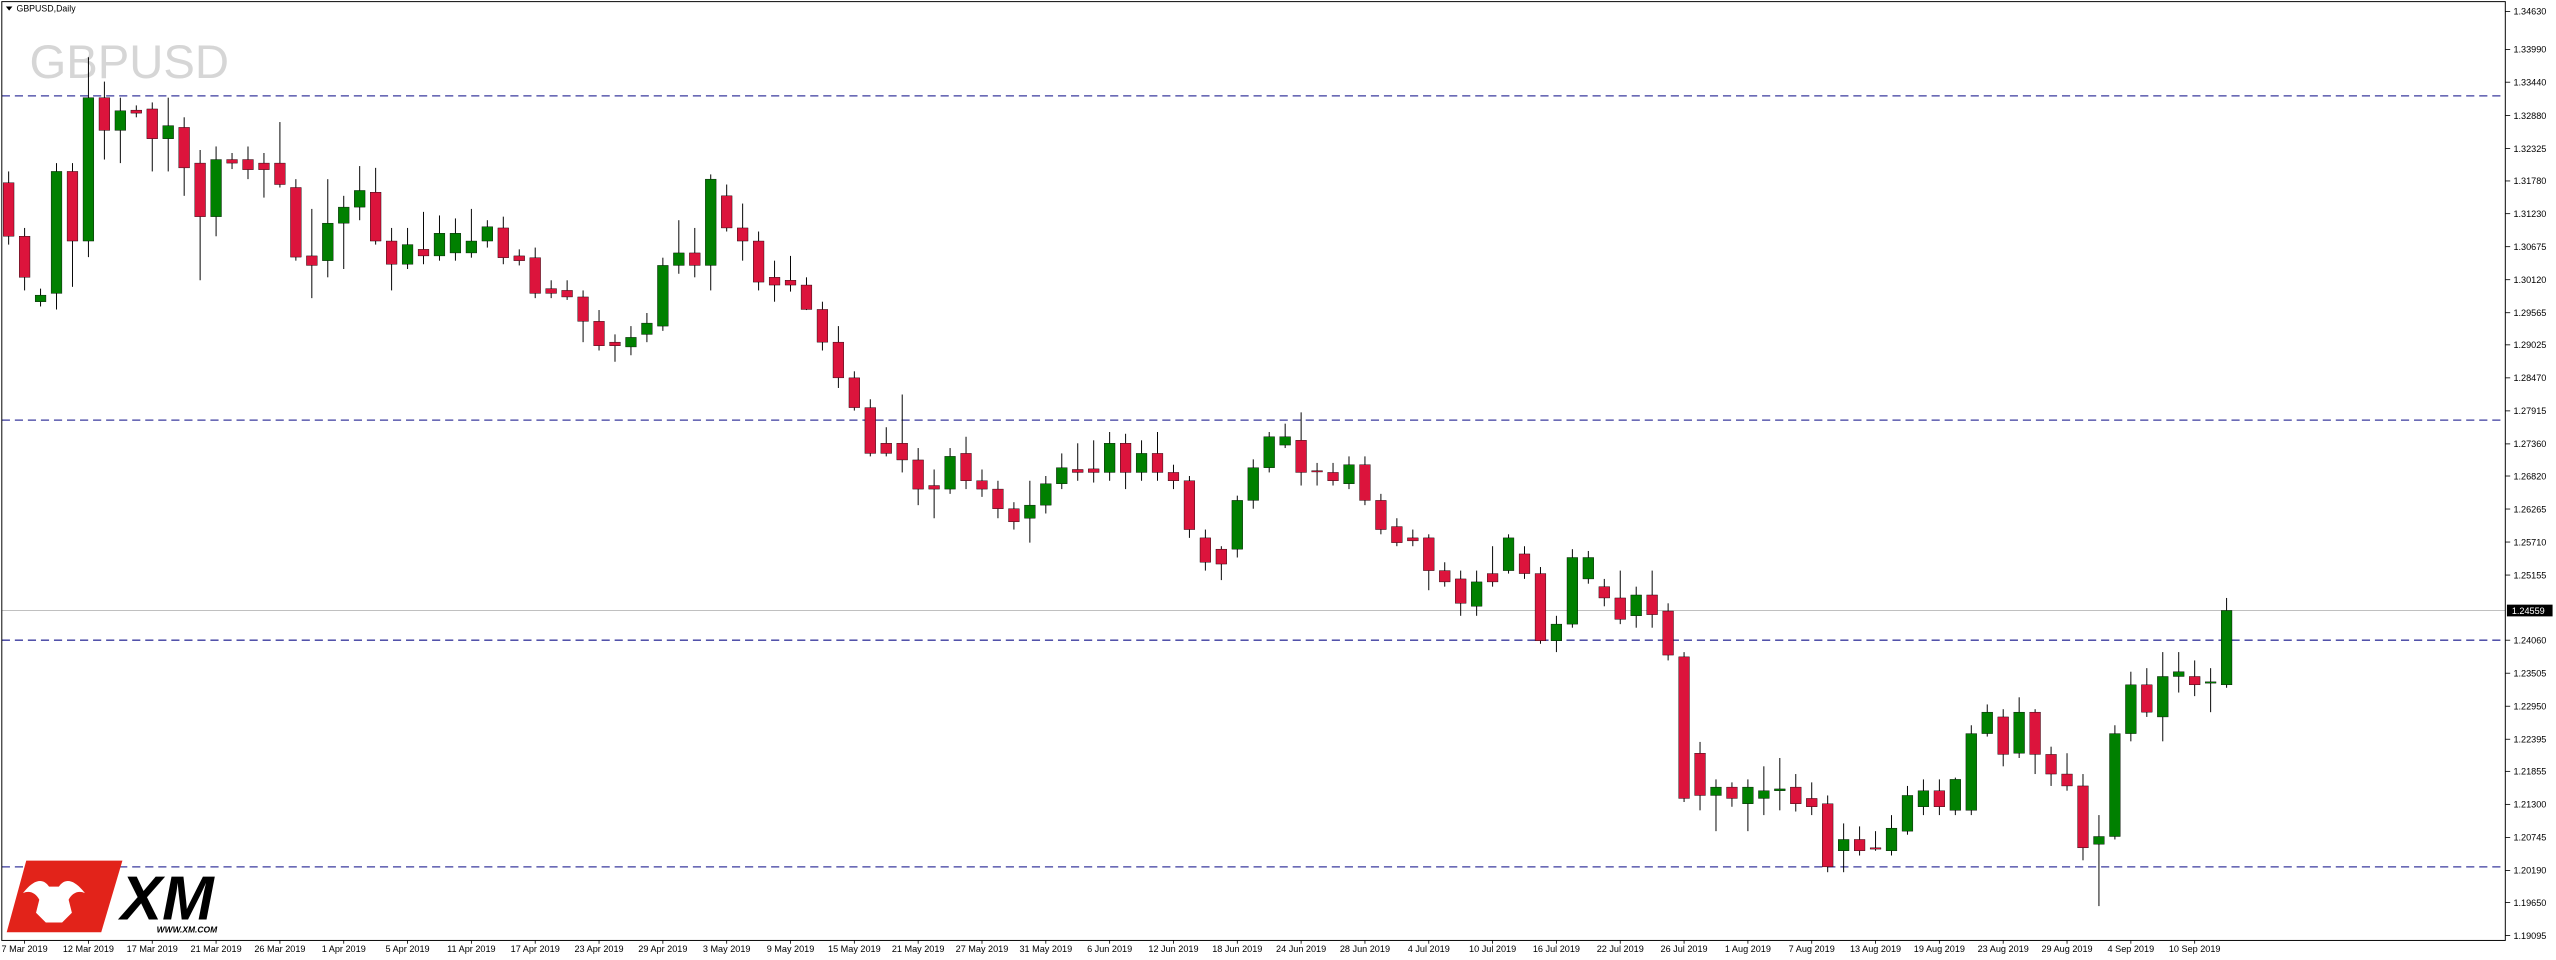 The image size is (2556, 960). Describe the element at coordinates (2529, 280) in the screenshot. I see `y-tick-label: 1.30120` at that location.